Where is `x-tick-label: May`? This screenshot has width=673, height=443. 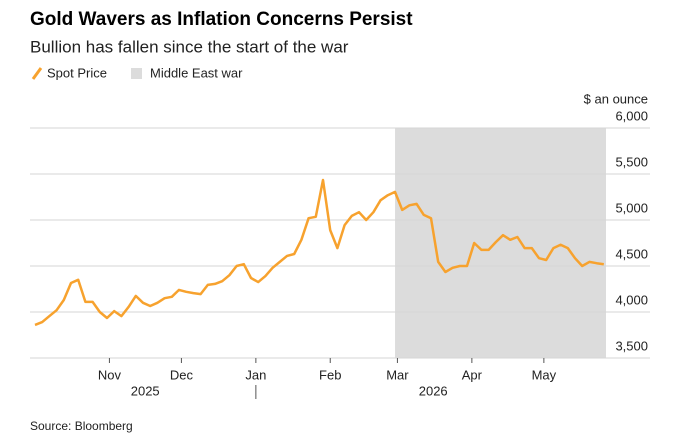 x-tick-label: May is located at coordinates (544, 374).